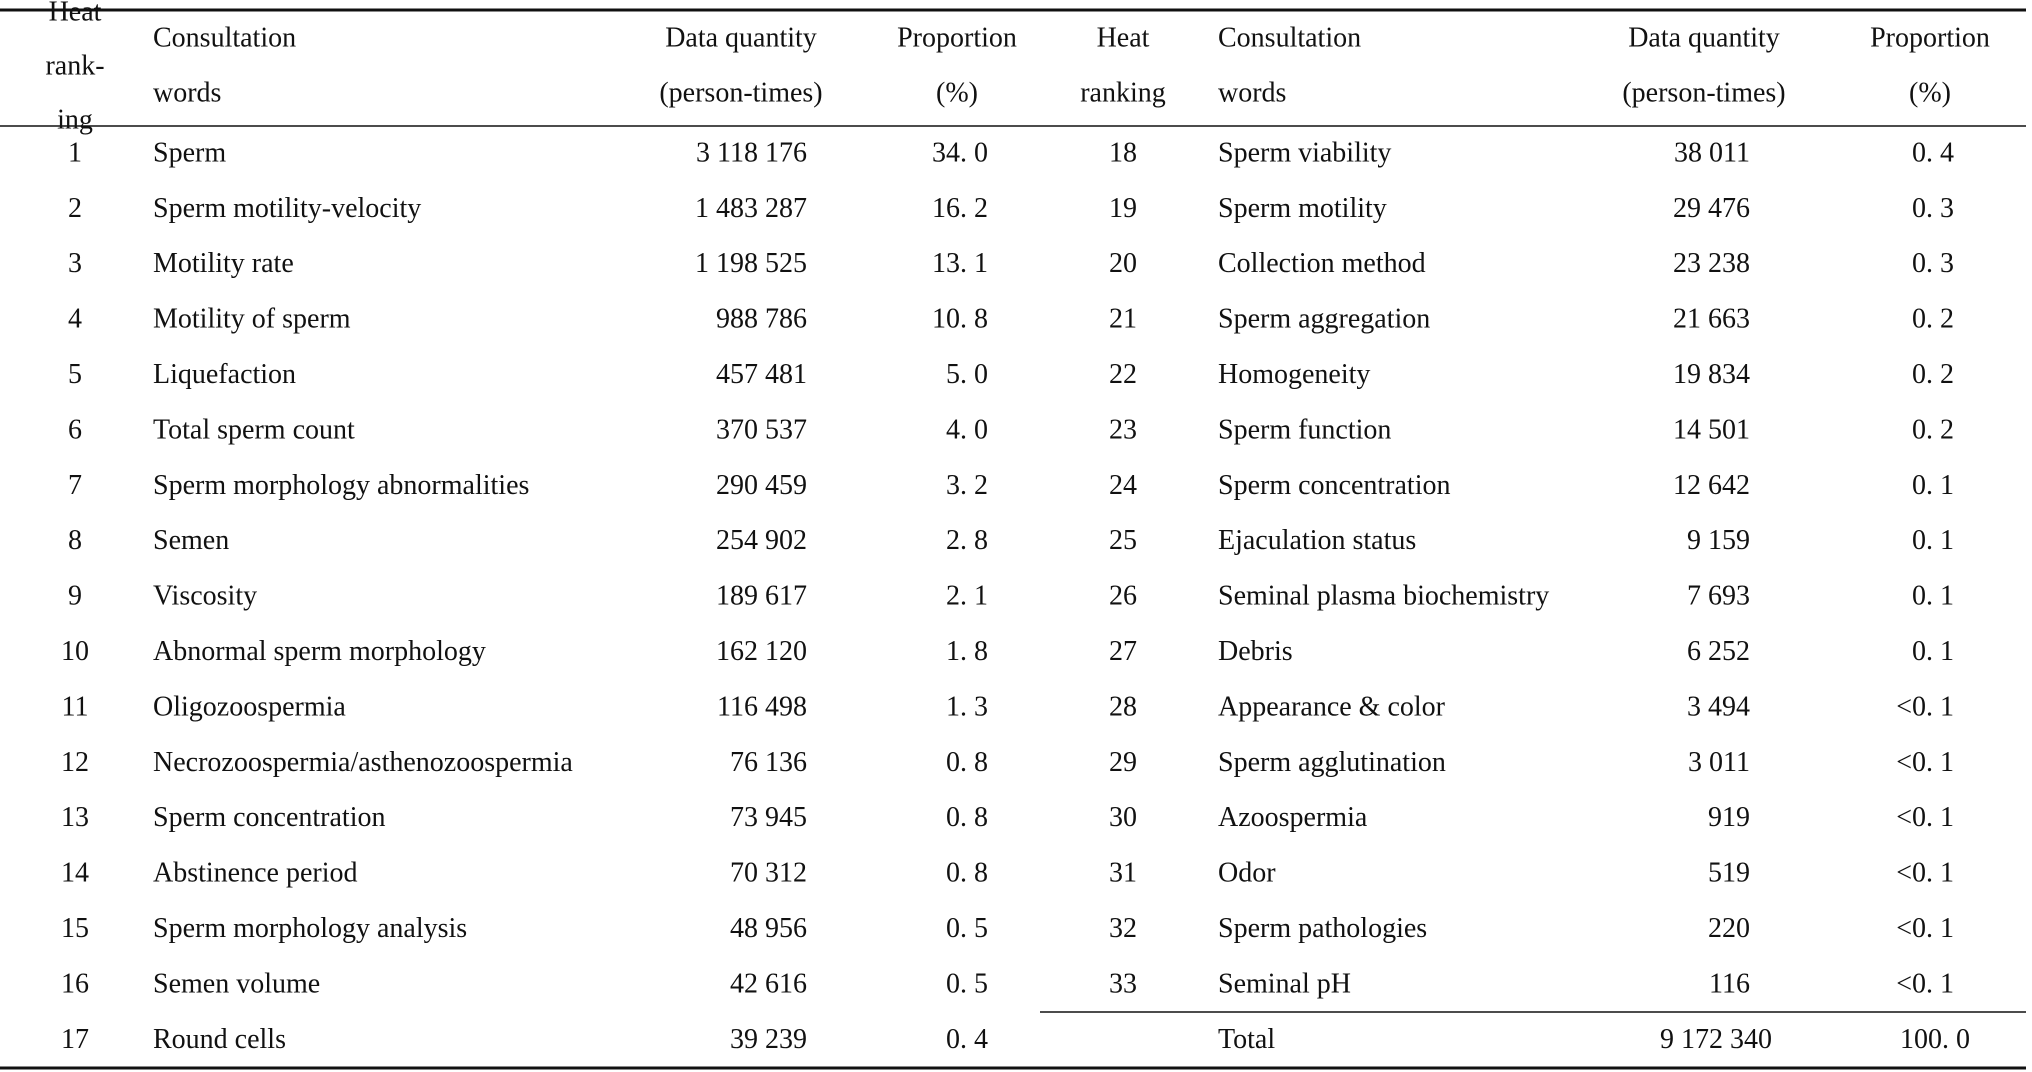 This screenshot has height=1072, width=2032. Describe the element at coordinates (761, 596) in the screenshot. I see `table-cell: 189 617` at that location.